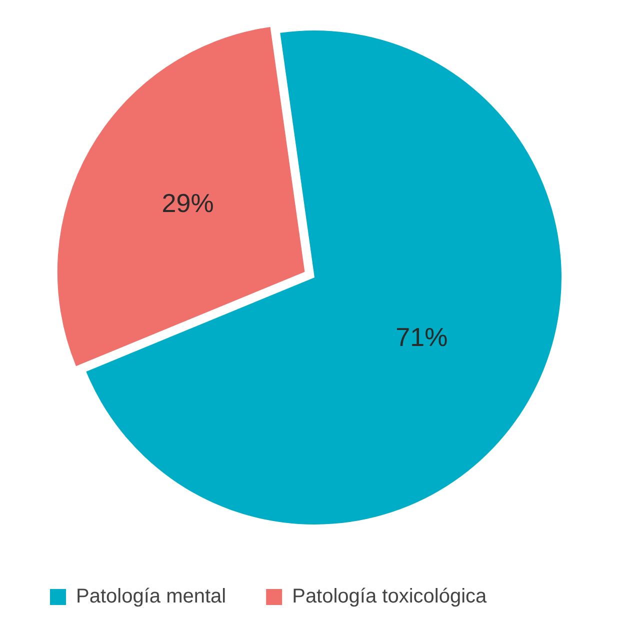 The height and width of the screenshot is (621, 629). Describe the element at coordinates (390, 597) in the screenshot. I see `legend-label: Patología toxicológica` at that location.